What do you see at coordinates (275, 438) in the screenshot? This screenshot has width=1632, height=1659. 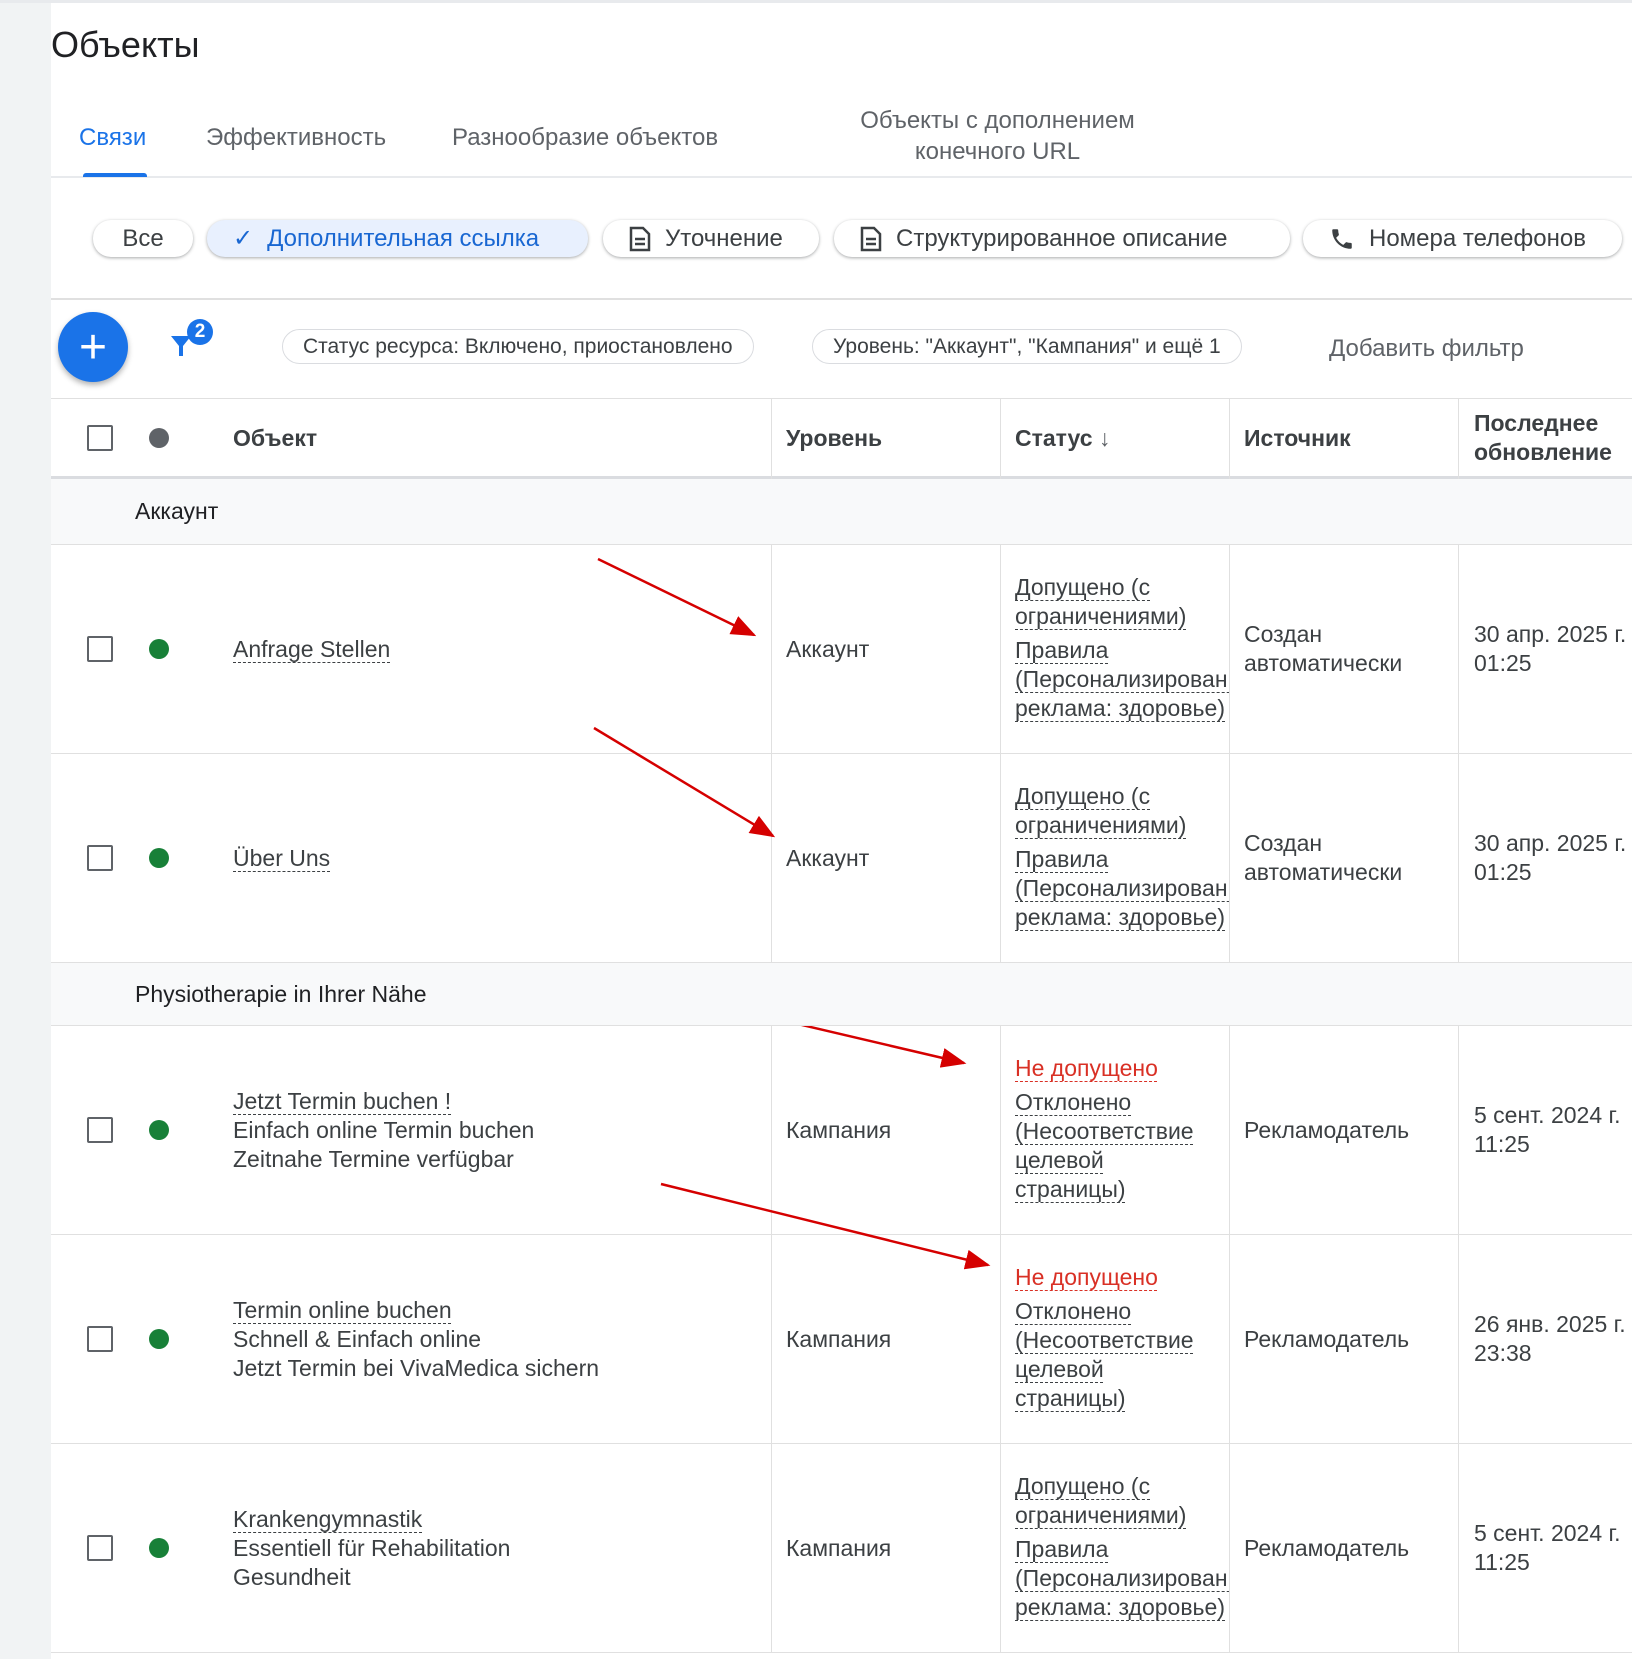 I see `column-header-object: Объект` at bounding box center [275, 438].